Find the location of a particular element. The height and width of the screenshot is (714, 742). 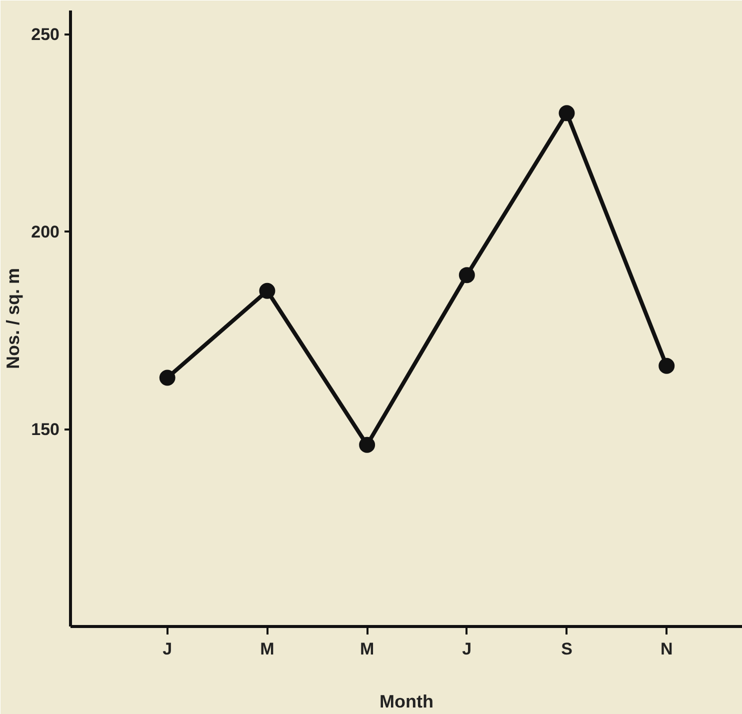

y-axis-title: Nos. / sq. m is located at coordinates (13, 319).